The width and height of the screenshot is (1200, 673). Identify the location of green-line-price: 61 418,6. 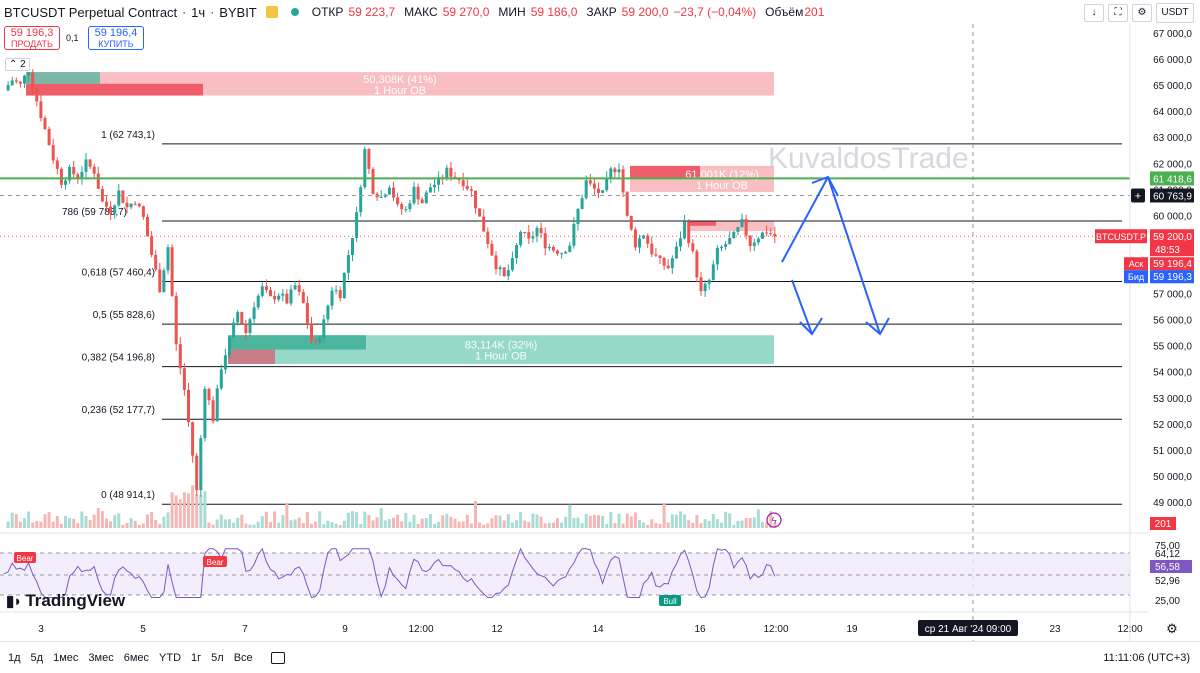
(1172, 179).